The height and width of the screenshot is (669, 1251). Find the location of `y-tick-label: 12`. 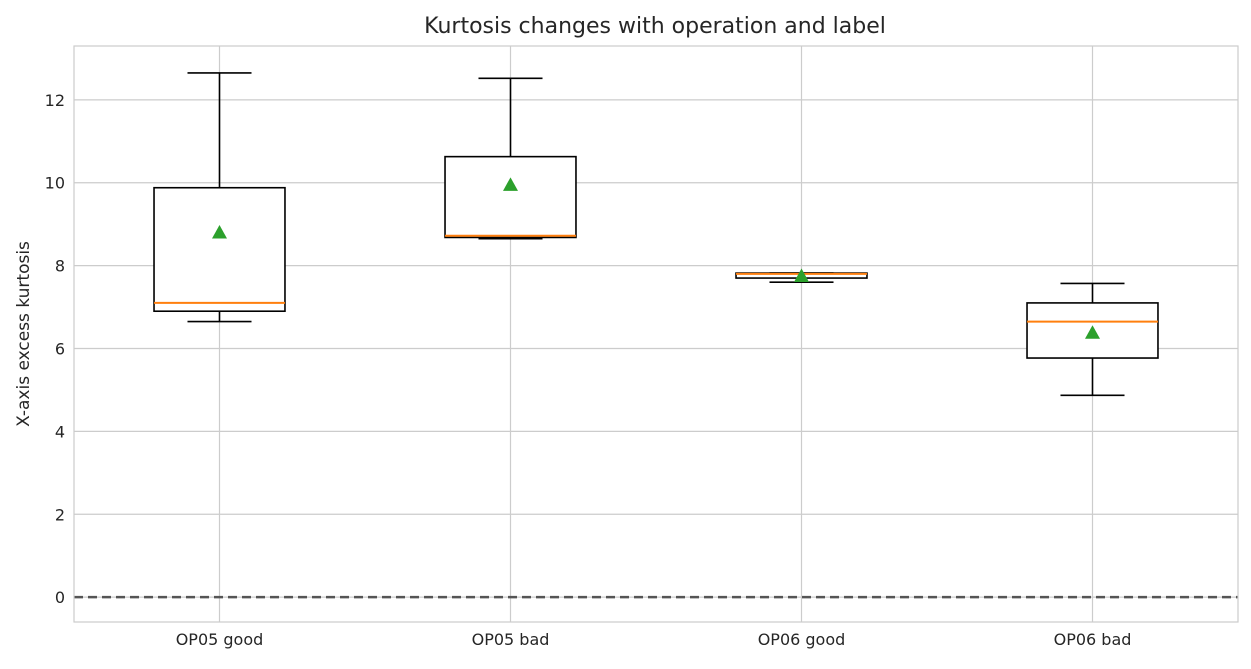

y-tick-label: 12 is located at coordinates (55, 100).